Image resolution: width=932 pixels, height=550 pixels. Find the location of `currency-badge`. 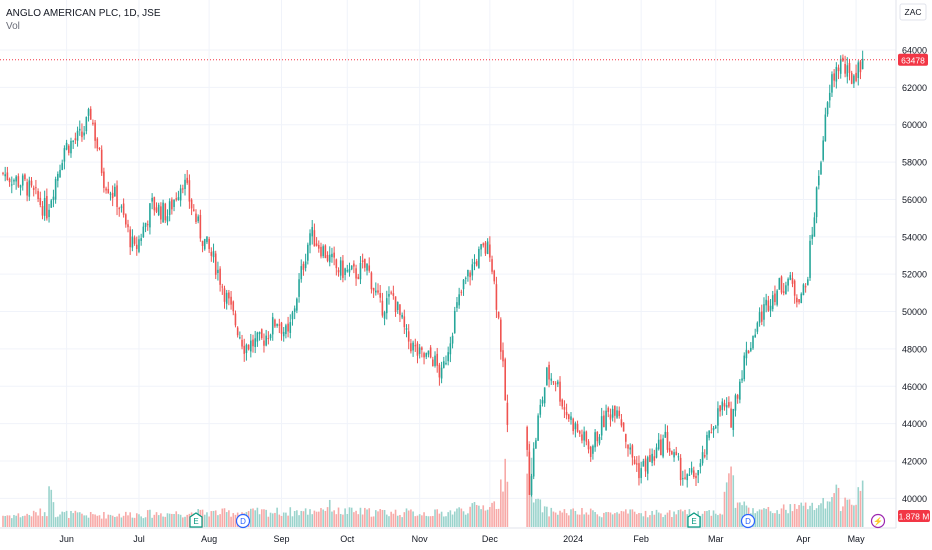

currency-badge is located at coordinates (913, 12).